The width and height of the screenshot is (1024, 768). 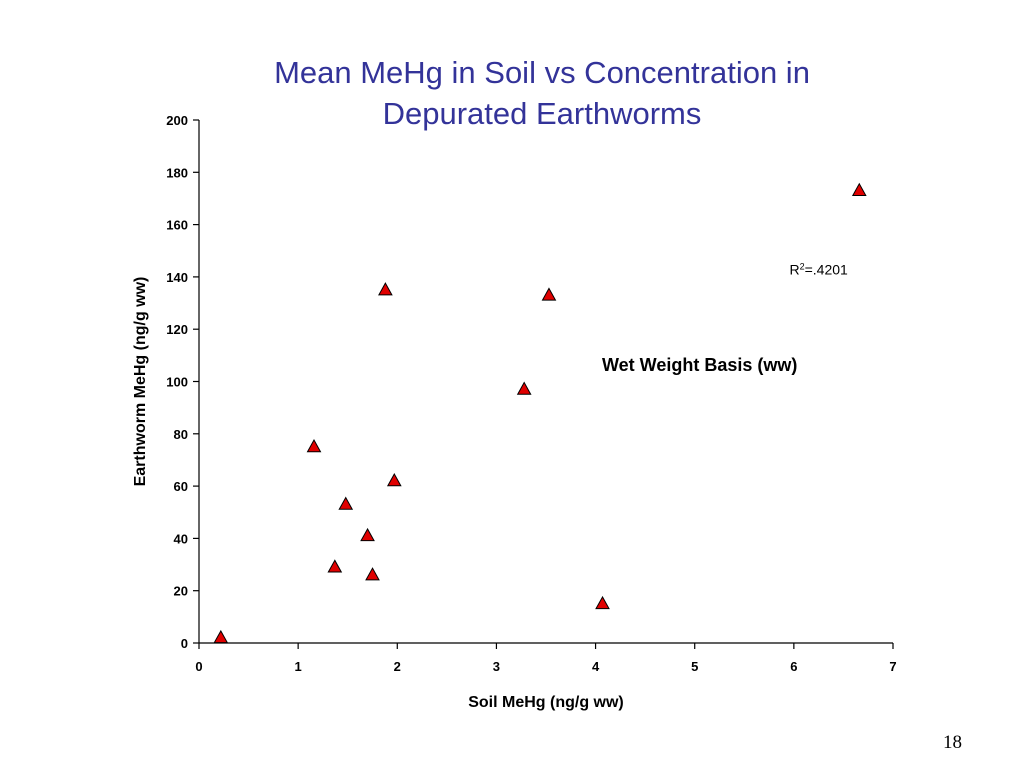 What do you see at coordinates (546, 702) in the screenshot?
I see `x-axis-label: Soil MeHg (ng/g ww)` at bounding box center [546, 702].